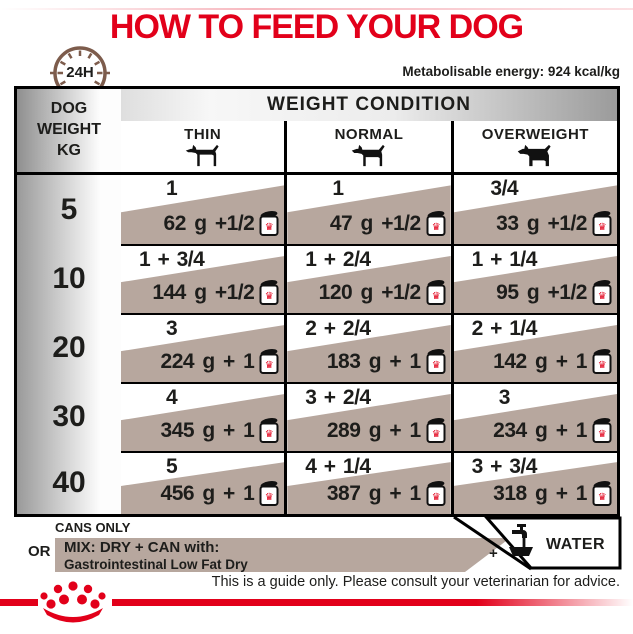 This screenshot has width=633, height=634. I want to click on dog-weight-value: 10, so click(69, 278).